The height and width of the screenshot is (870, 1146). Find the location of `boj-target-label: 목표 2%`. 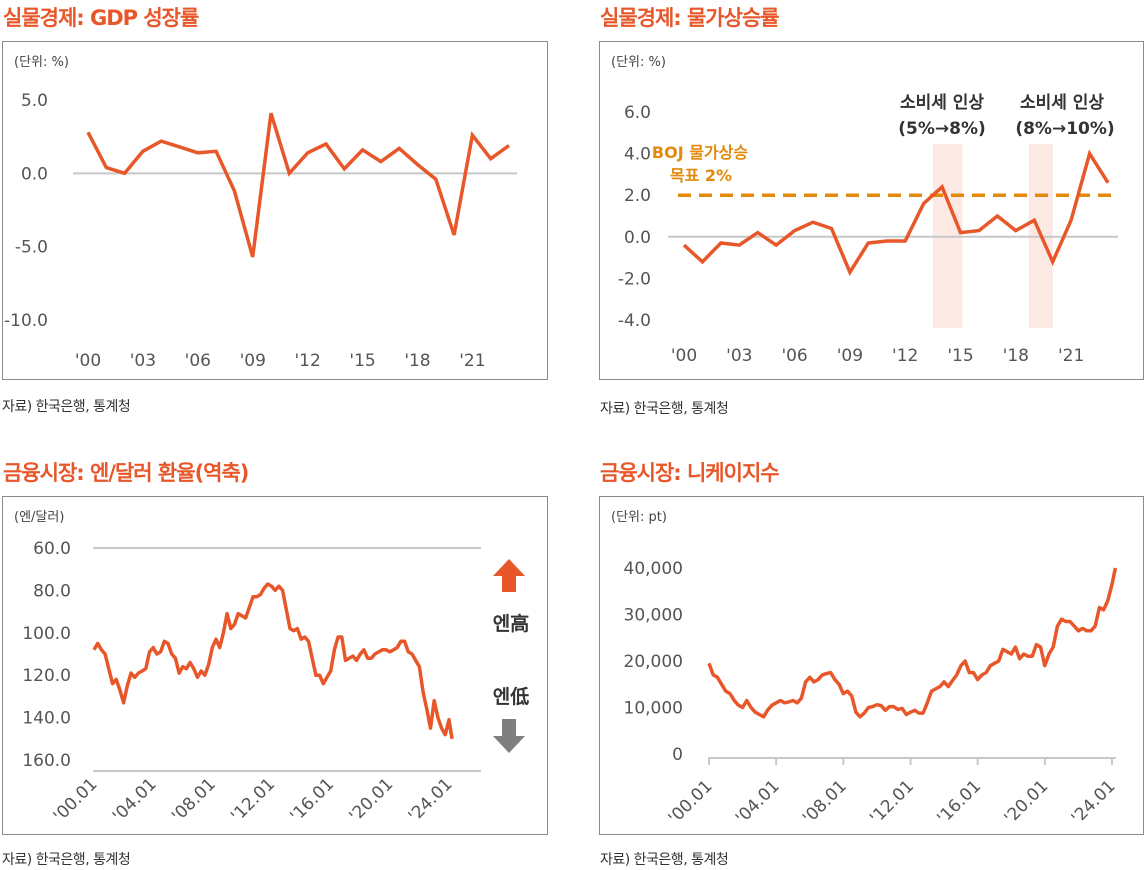

boj-target-label: 목표 2% is located at coordinates (701, 175).